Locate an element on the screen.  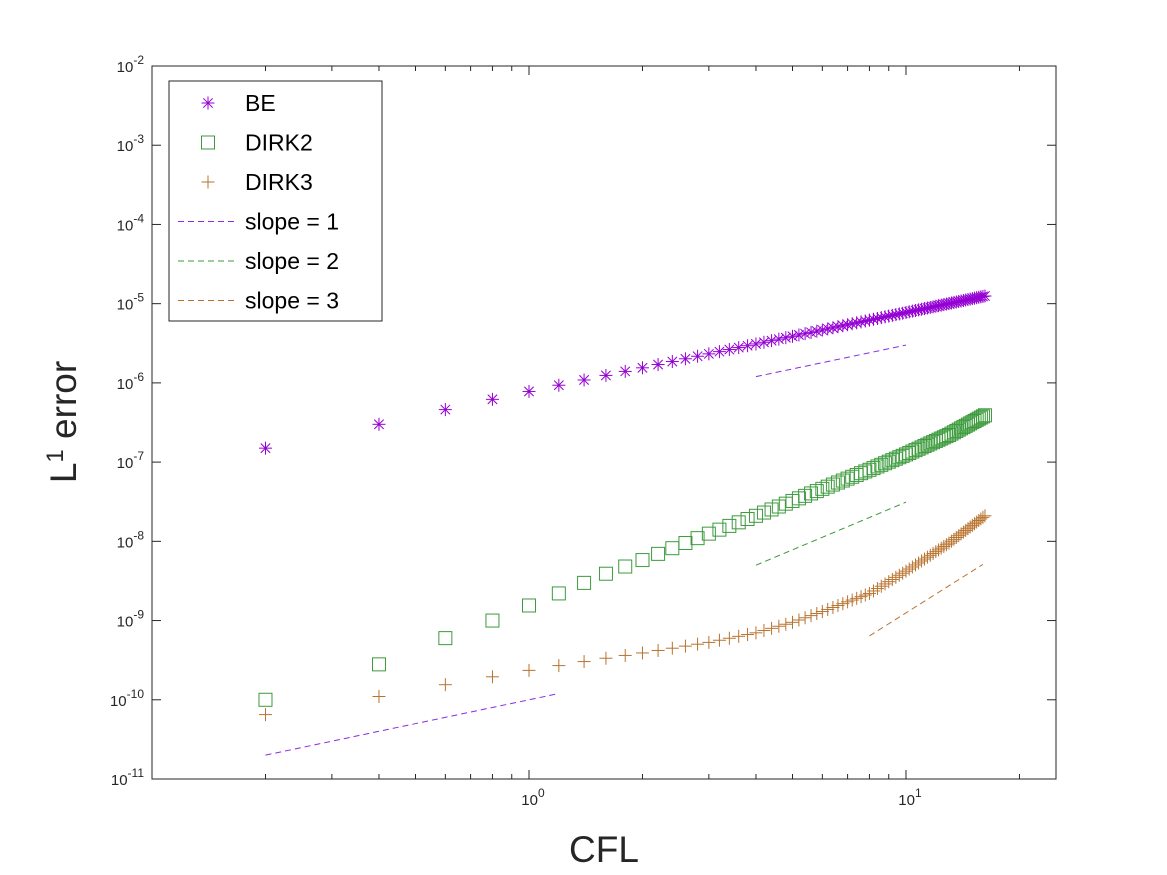
y-tick-label: 10⁻² is located at coordinates (131, 64).